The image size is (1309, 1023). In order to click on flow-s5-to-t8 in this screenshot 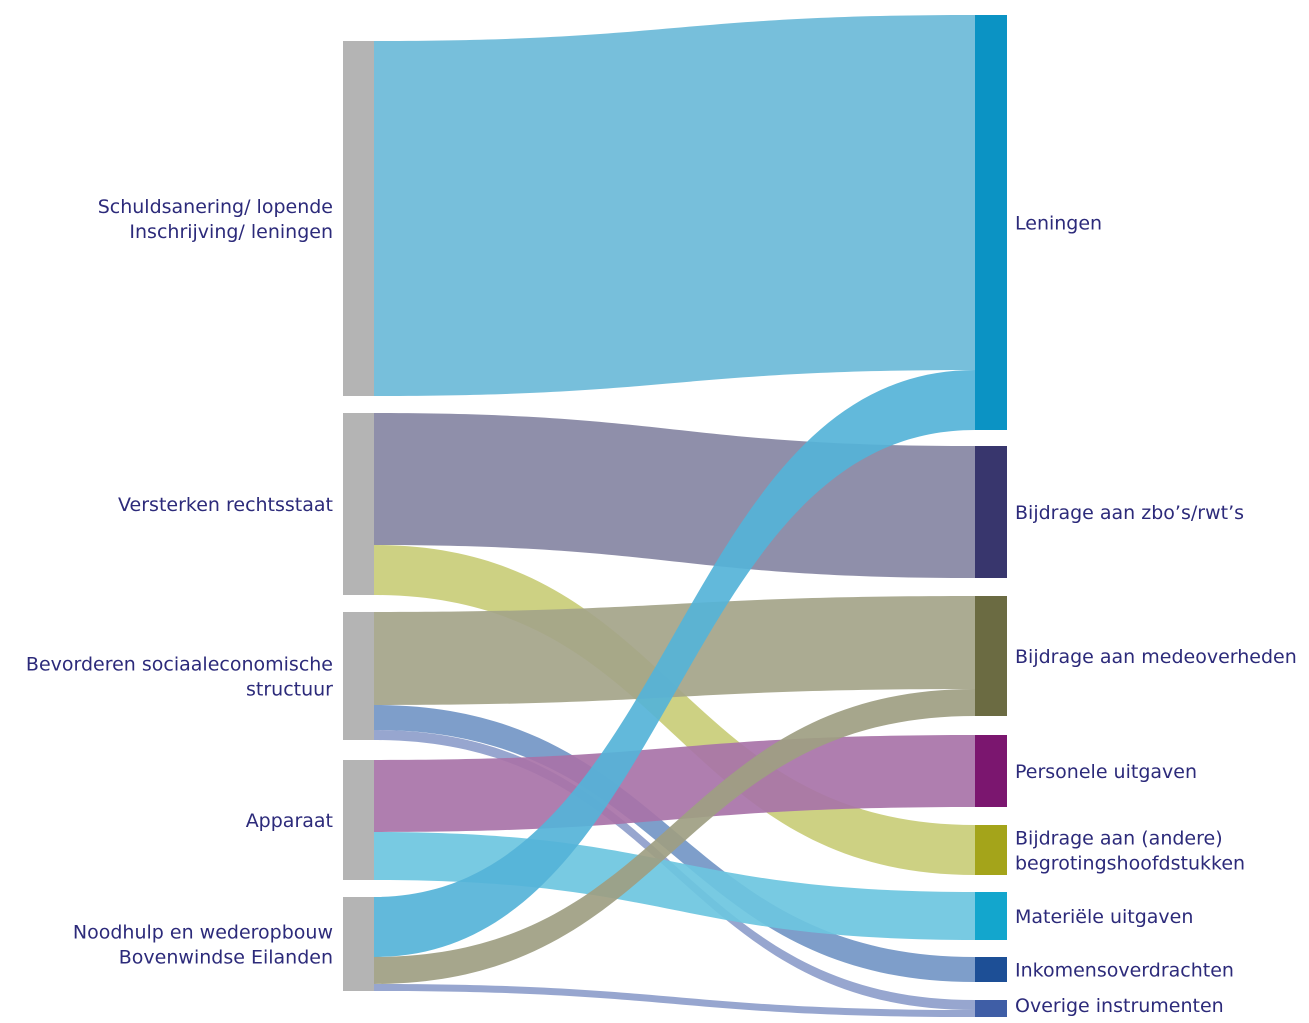, I will do `click(674, 1000)`.